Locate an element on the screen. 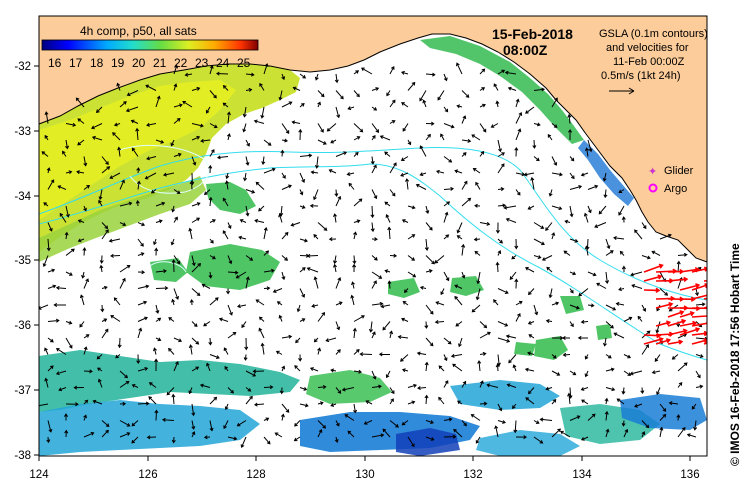 This screenshot has width=749, height=496. y-tick-label: -37 is located at coordinates (22, 391).